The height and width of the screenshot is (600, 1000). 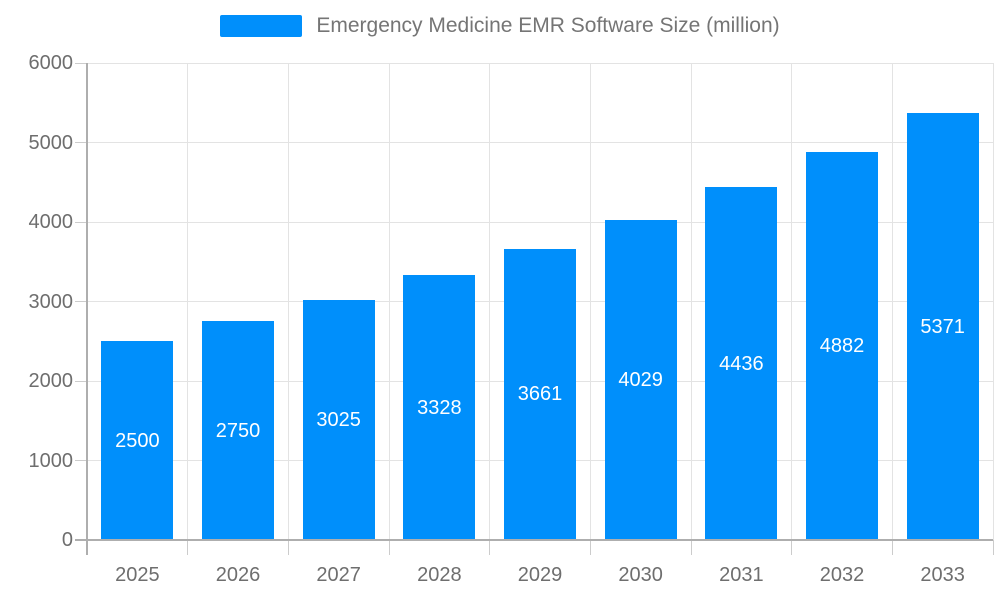 What do you see at coordinates (741, 575) in the screenshot?
I see `x-axis-label: 2031` at bounding box center [741, 575].